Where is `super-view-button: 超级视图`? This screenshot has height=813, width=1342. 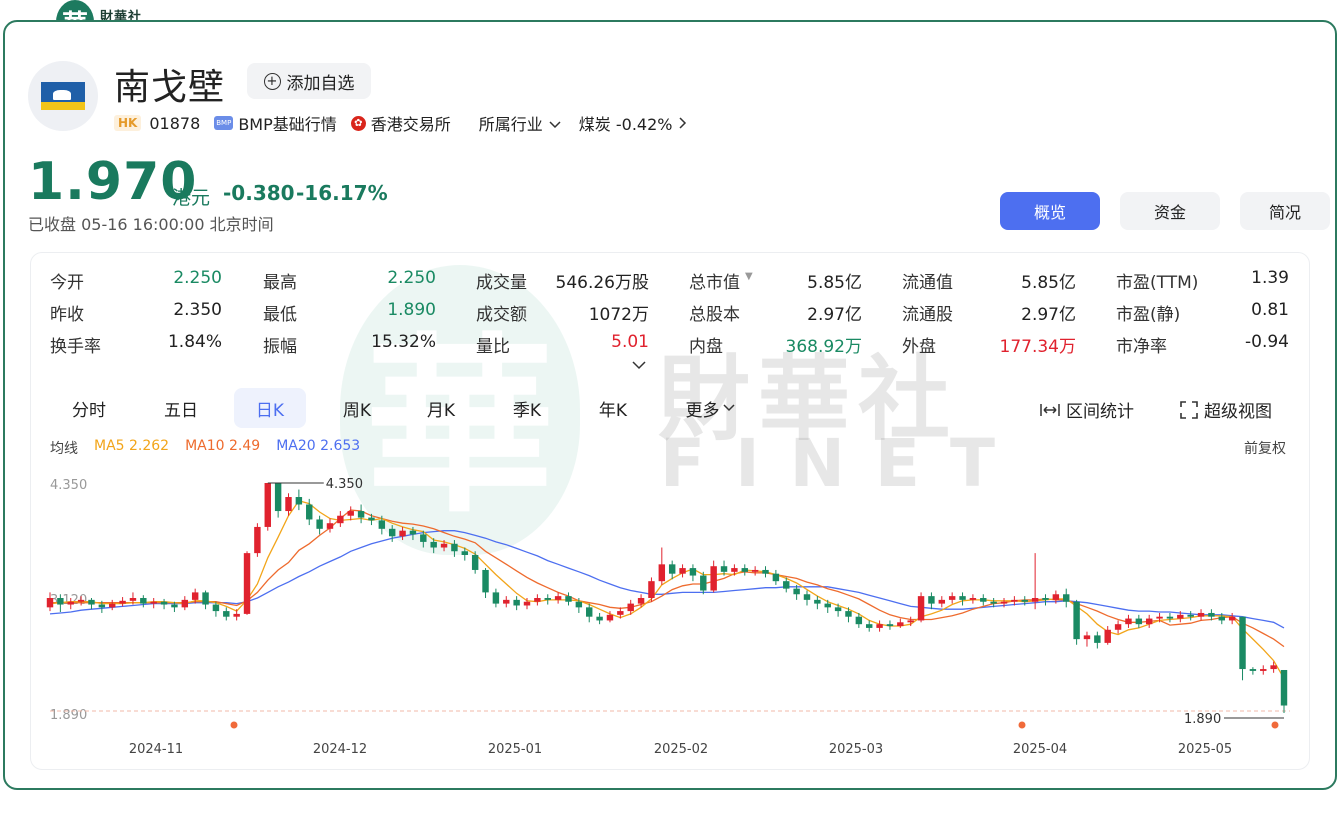 super-view-button: 超级视图 is located at coordinates (1226, 409).